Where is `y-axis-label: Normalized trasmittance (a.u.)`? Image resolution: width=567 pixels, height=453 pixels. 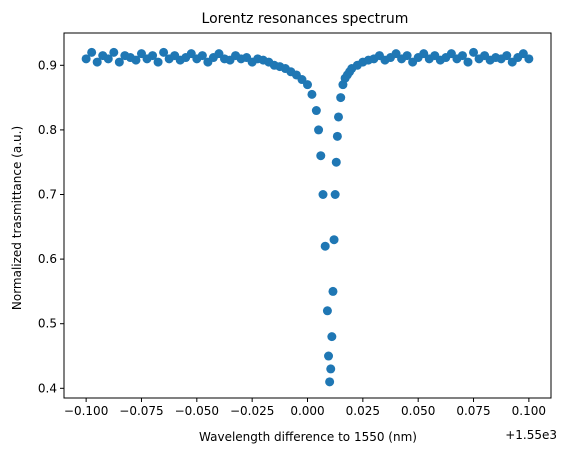
y-axis-label: Normalized trasmittance (a.u.) is located at coordinates (17, 218).